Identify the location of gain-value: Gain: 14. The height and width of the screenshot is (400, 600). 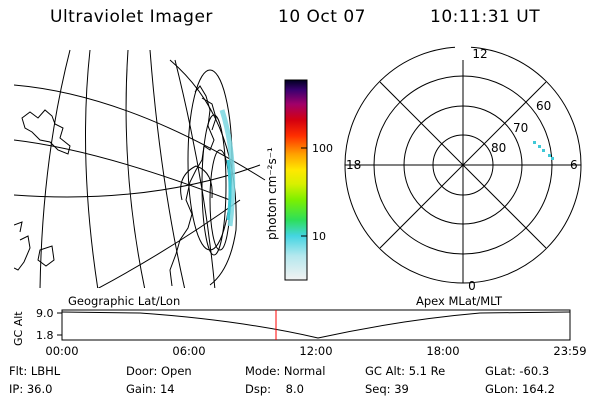
(150, 389).